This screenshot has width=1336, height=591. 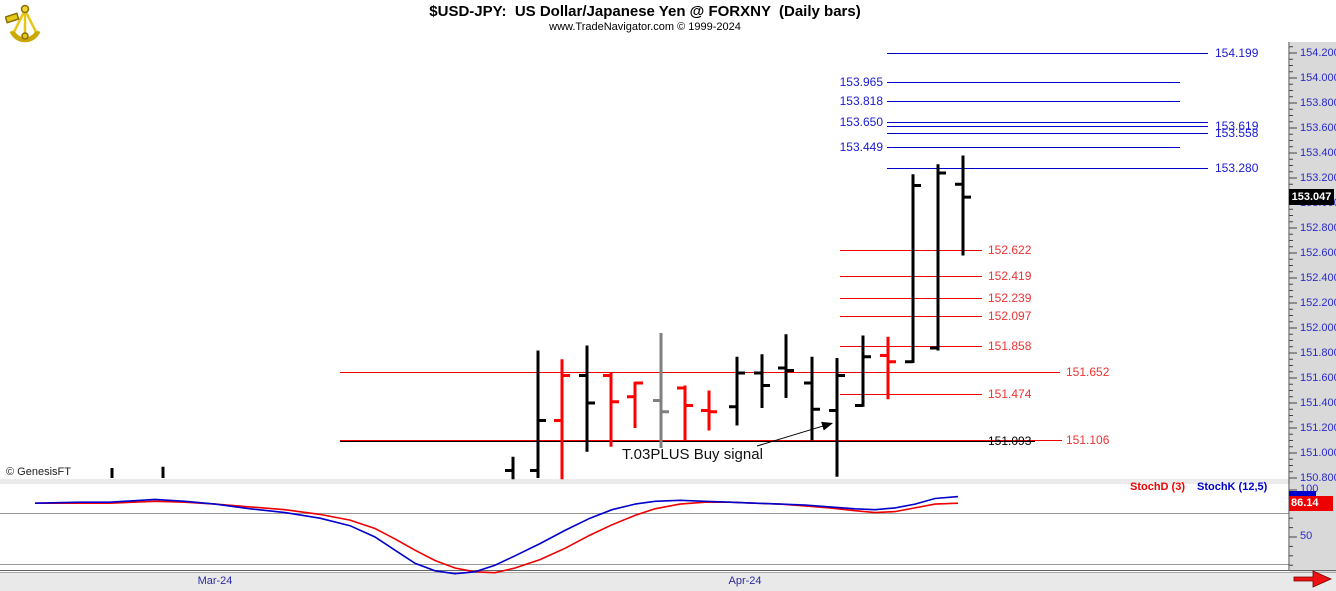 I want to click on scroll-right-arrow, so click(x=1313, y=580).